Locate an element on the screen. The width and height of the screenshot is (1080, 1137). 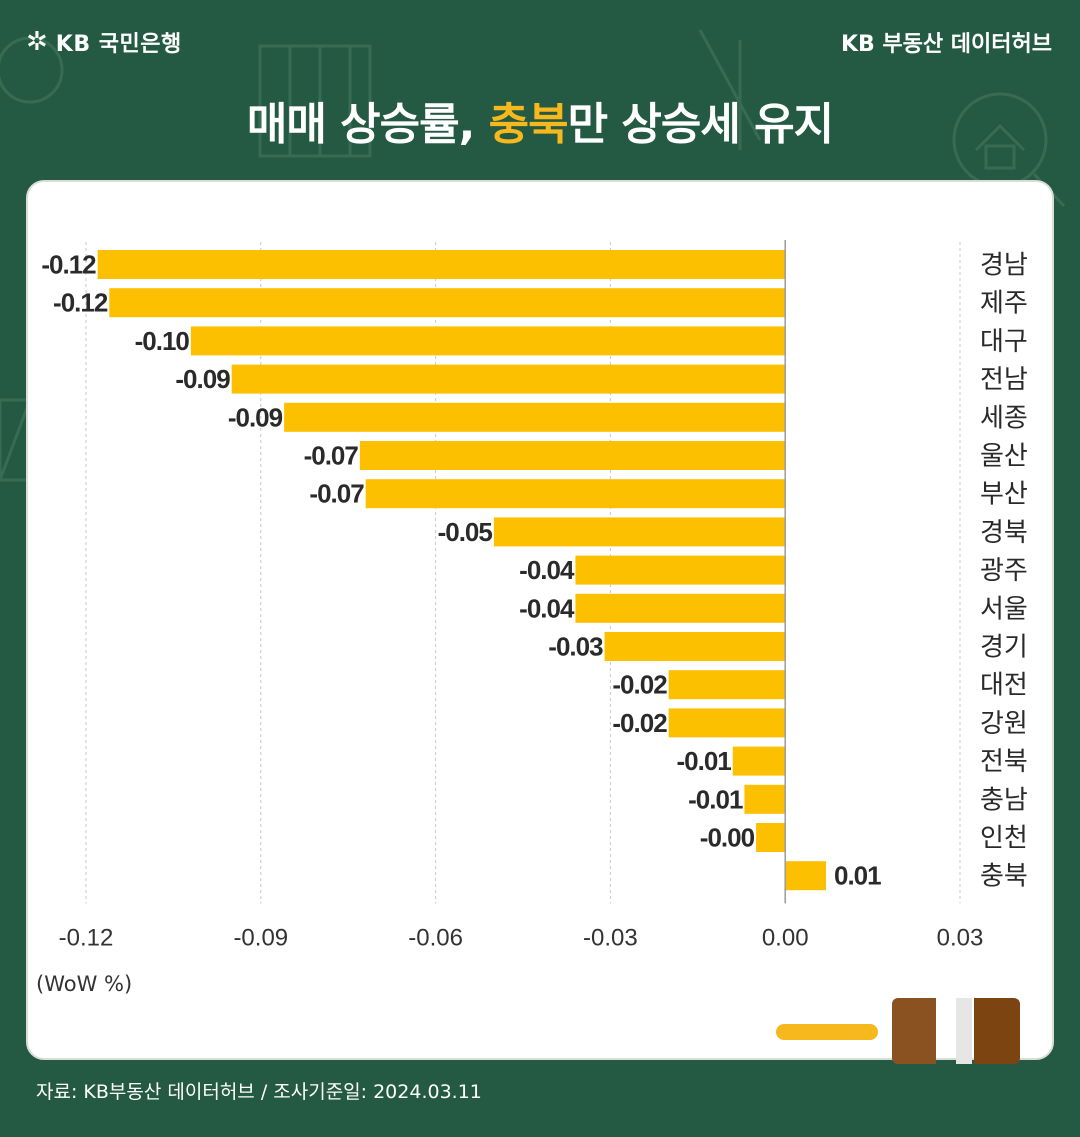
unit-label: (WoW %) is located at coordinates (84, 984).